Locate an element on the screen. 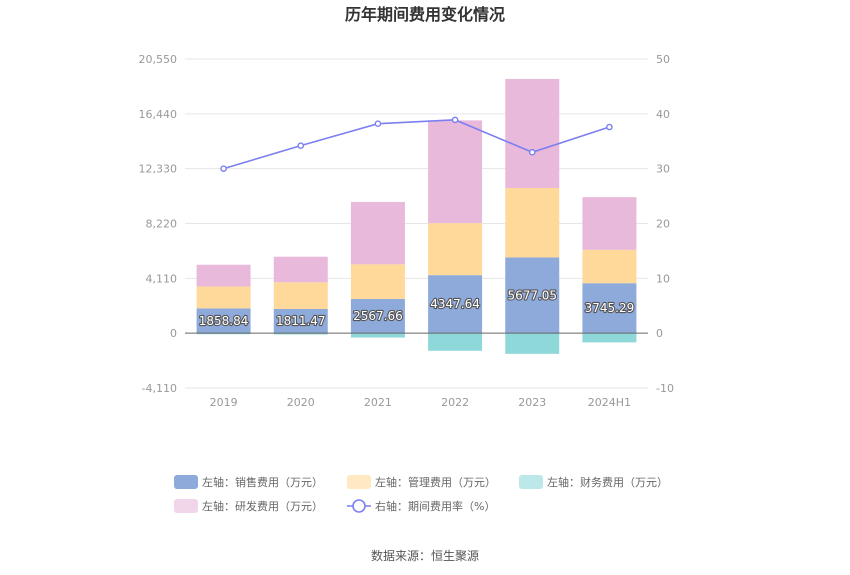 The image size is (850, 575). left-tick-label: 0 is located at coordinates (173, 333).